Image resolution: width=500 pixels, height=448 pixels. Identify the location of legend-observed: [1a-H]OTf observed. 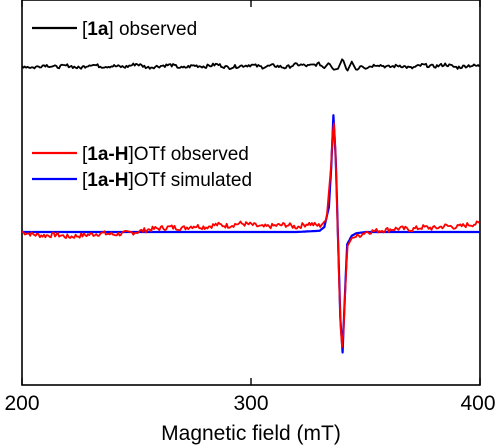
(140, 154).